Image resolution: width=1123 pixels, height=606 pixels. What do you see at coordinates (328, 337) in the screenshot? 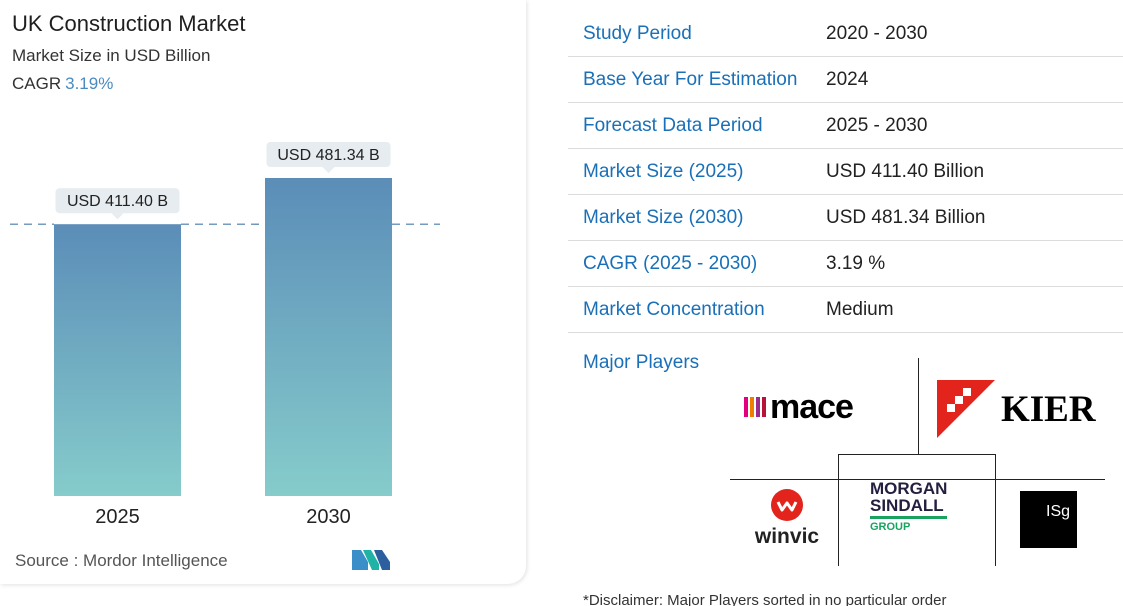
I see `bar-2030` at bounding box center [328, 337].